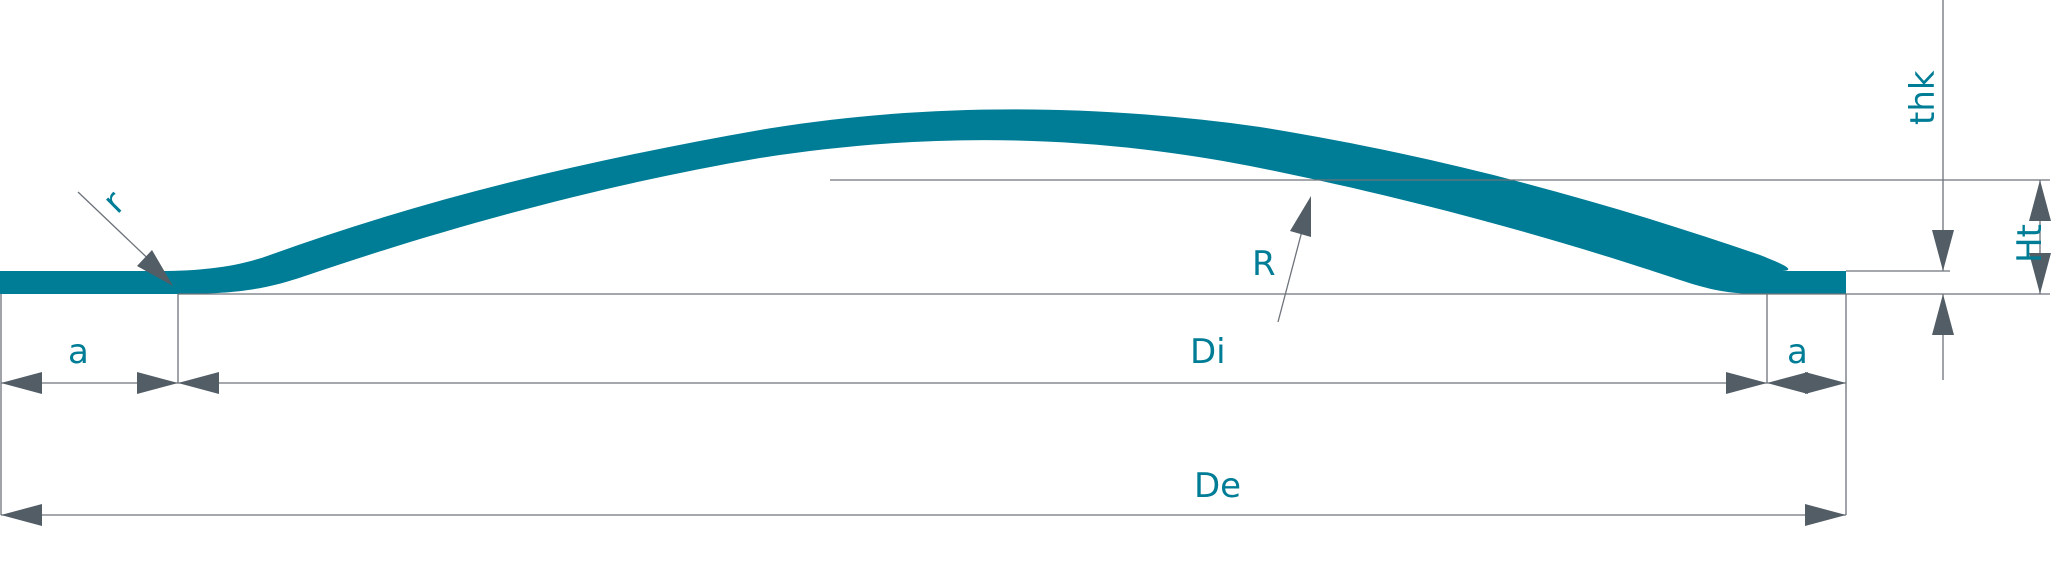  What do you see at coordinates (1208, 352) in the screenshot?
I see `label-inner-diameter: Di` at bounding box center [1208, 352].